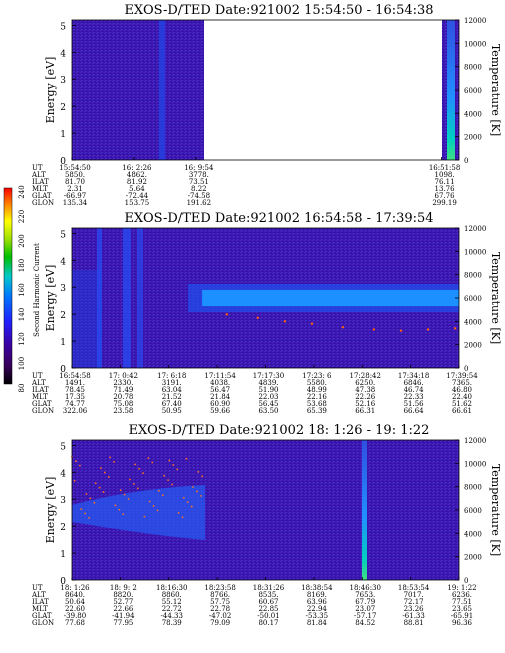  I want to click on ephemeris-value: 8169., so click(317, 595).